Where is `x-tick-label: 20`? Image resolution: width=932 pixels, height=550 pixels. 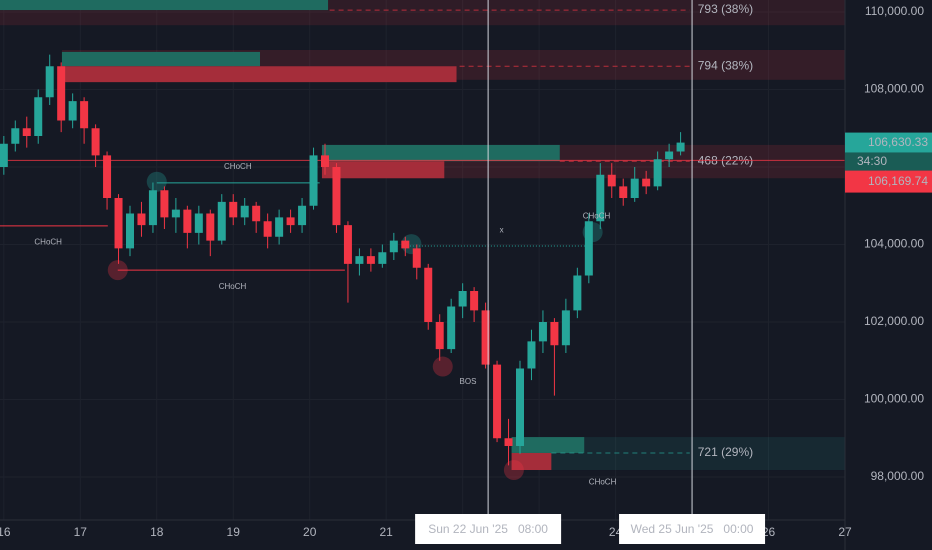 x-tick-label: 20 is located at coordinates (310, 532).